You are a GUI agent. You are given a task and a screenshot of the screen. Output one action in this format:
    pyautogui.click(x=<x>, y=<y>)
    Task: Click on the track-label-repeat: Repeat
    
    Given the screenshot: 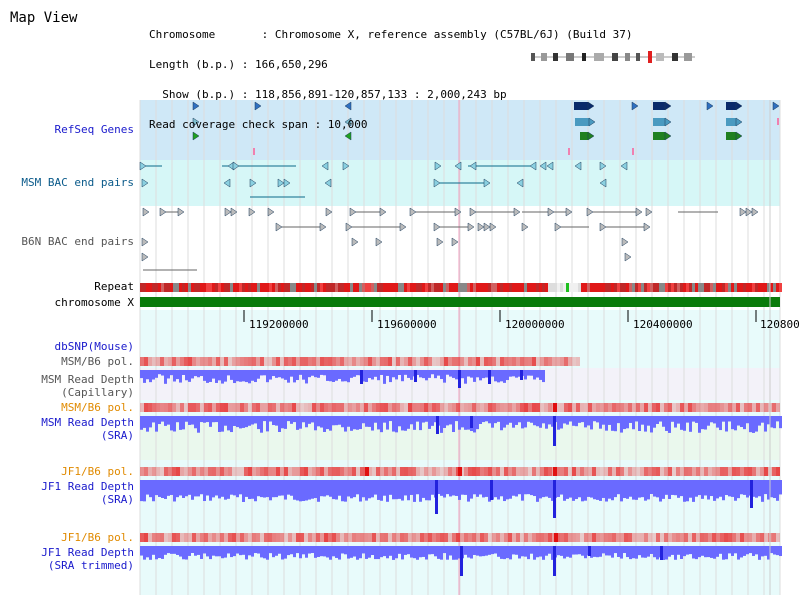 What is the action you would take?
    pyautogui.click(x=114, y=286)
    